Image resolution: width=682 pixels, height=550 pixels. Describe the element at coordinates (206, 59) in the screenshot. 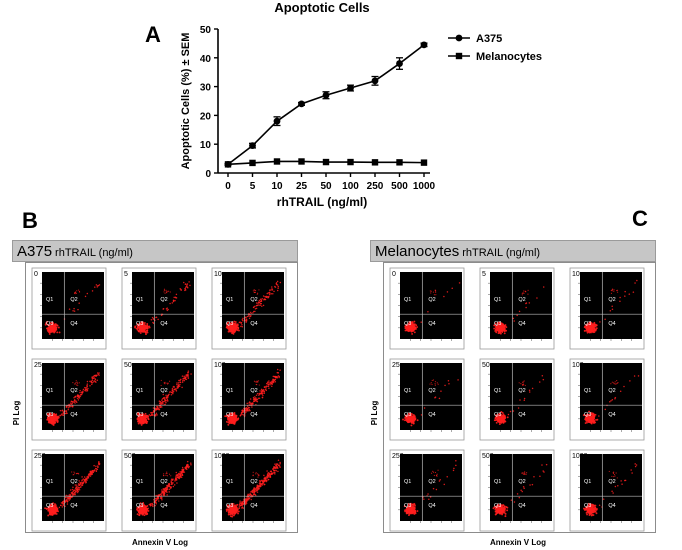

I see `y-tick-label: 40` at that location.